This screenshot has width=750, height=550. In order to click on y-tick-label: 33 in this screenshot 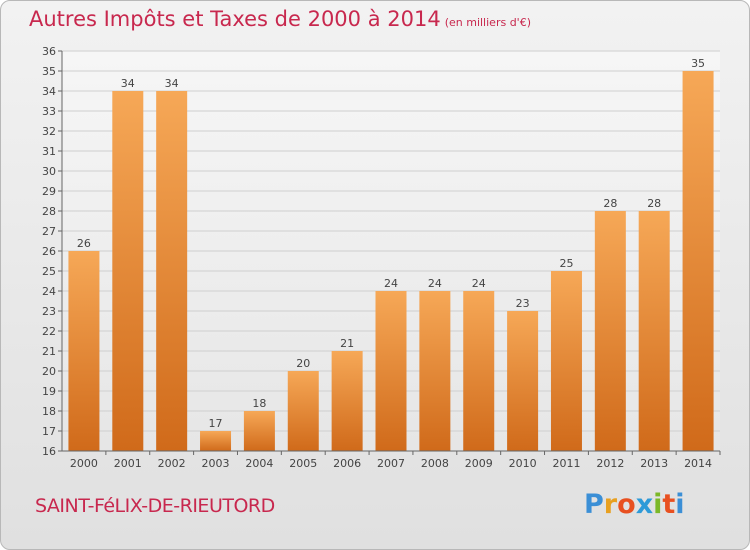, I will do `click(49, 111)`.